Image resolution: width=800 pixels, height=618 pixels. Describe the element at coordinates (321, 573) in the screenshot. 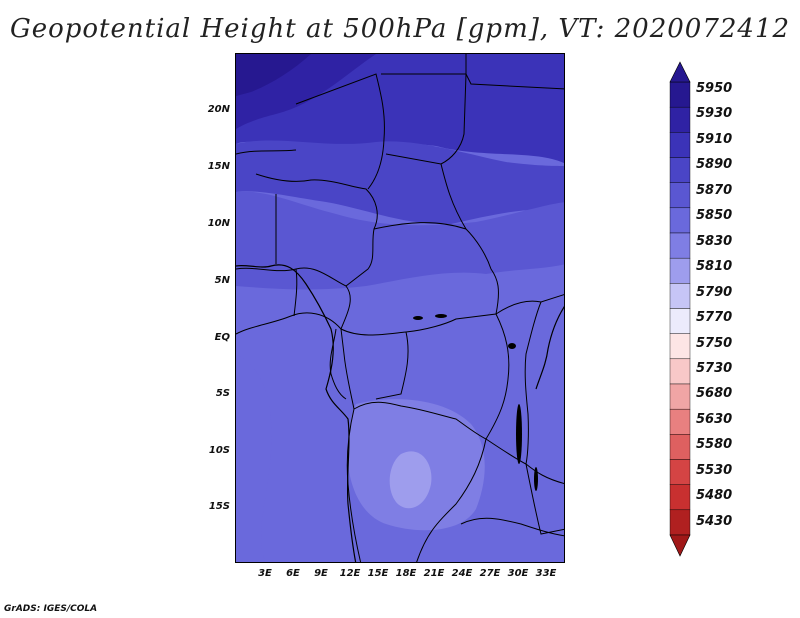

I see `lon-tick-label: 9E` at that location.